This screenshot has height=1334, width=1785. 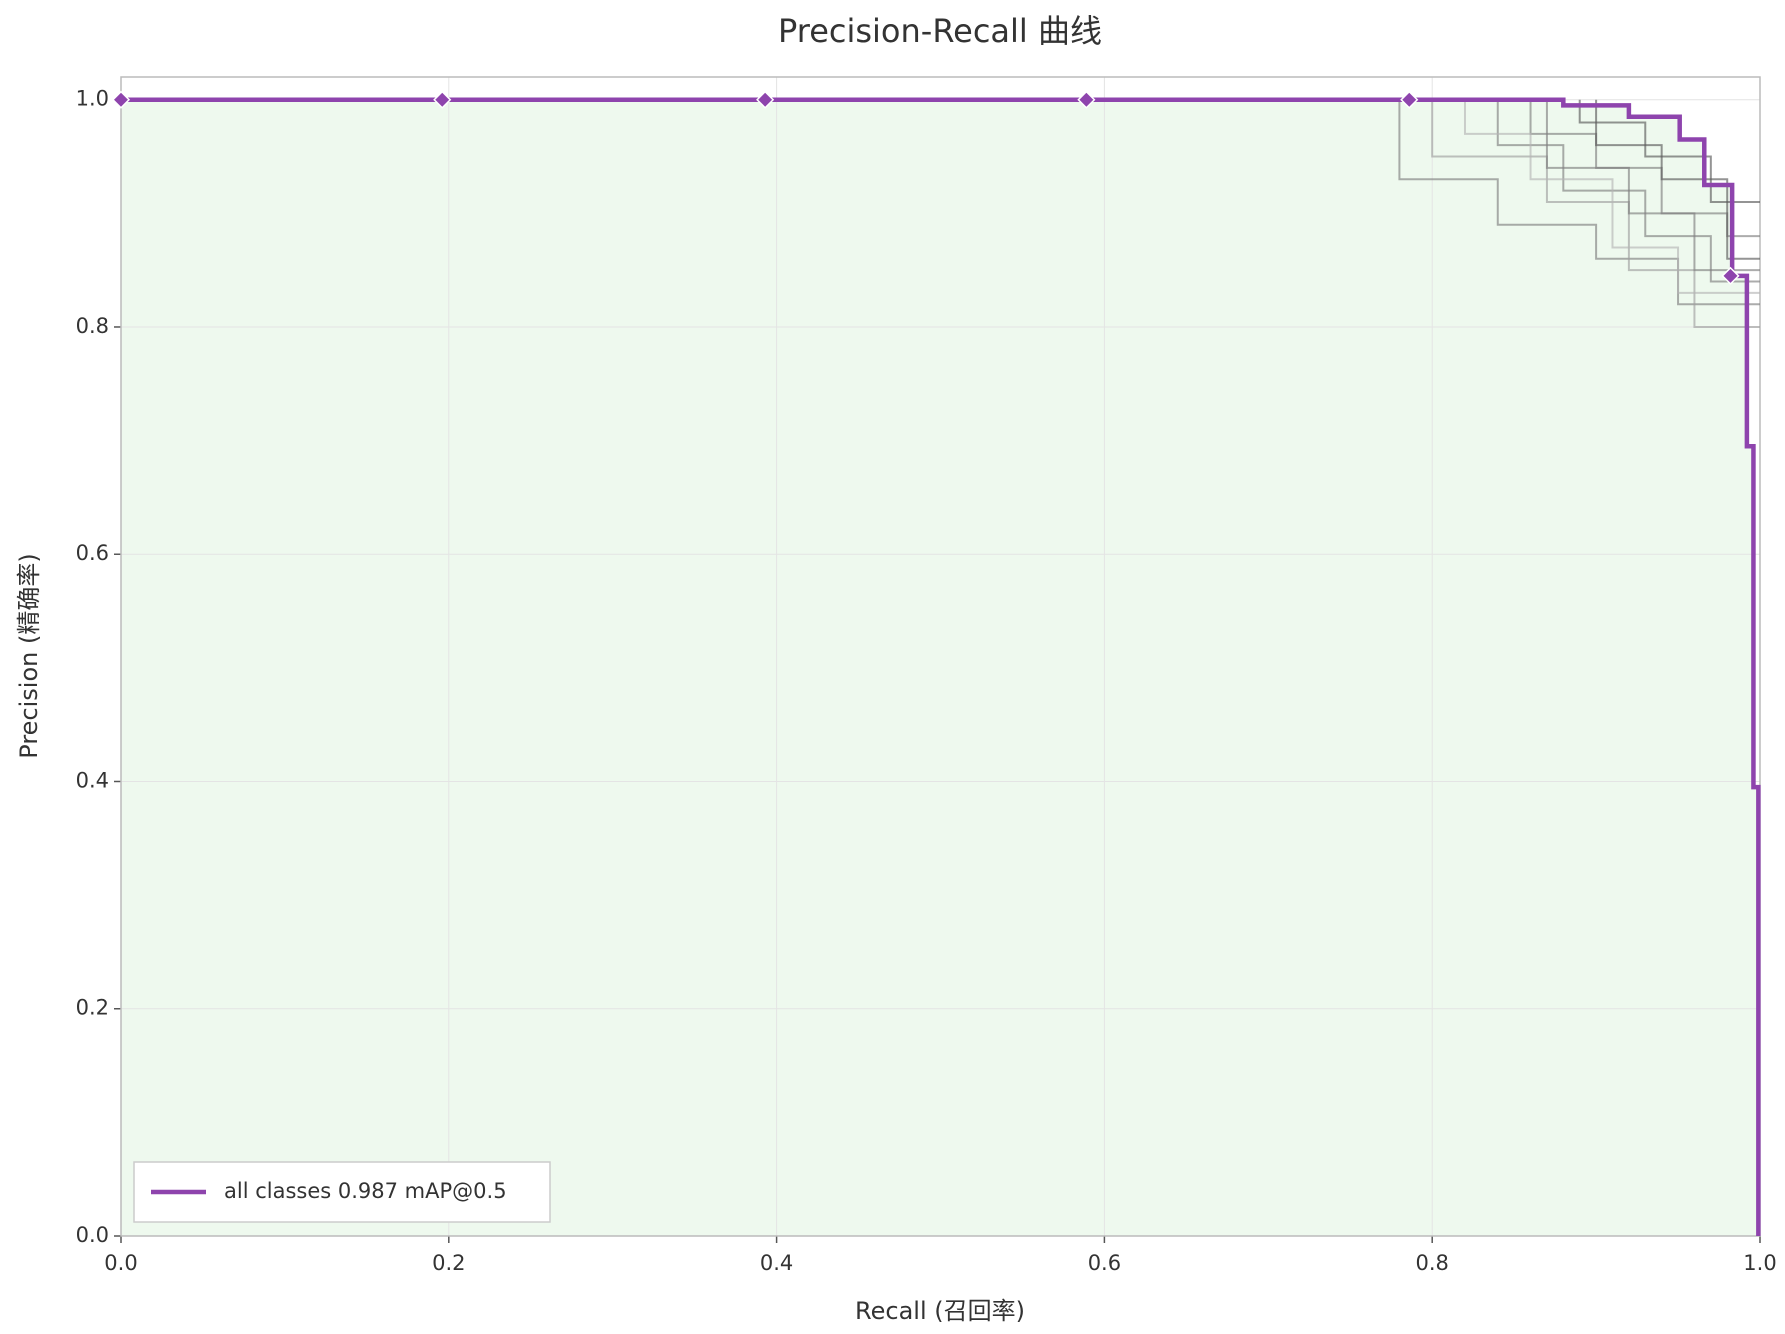 What do you see at coordinates (776, 1263) in the screenshot?
I see `x-tick-label: 0.4` at bounding box center [776, 1263].